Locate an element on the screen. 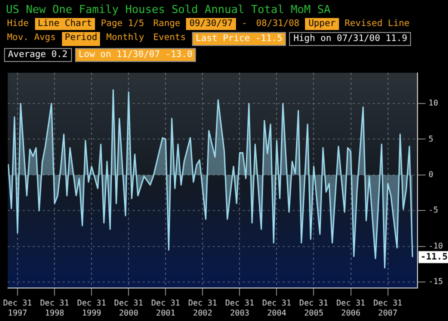  text: Last Price -11.5 is located at coordinates (239, 39).